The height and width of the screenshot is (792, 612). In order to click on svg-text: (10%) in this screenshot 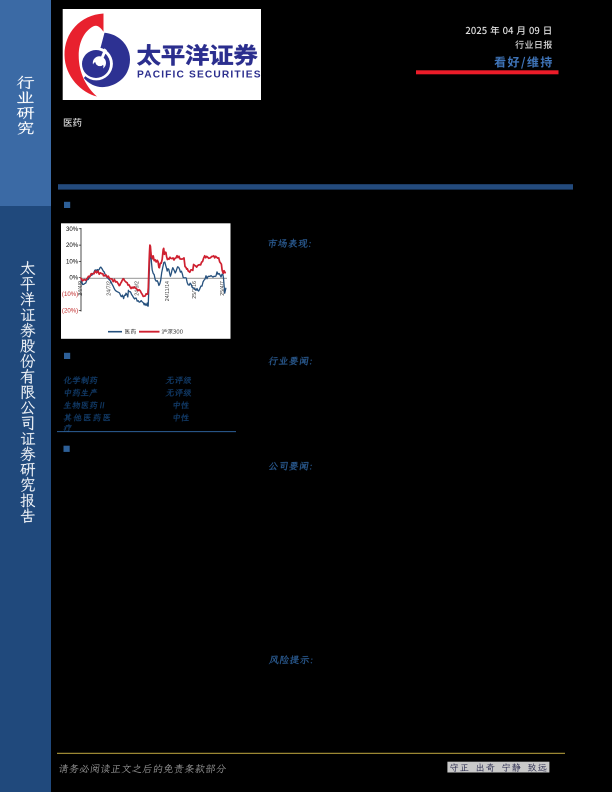, I will do `click(70, 294)`.